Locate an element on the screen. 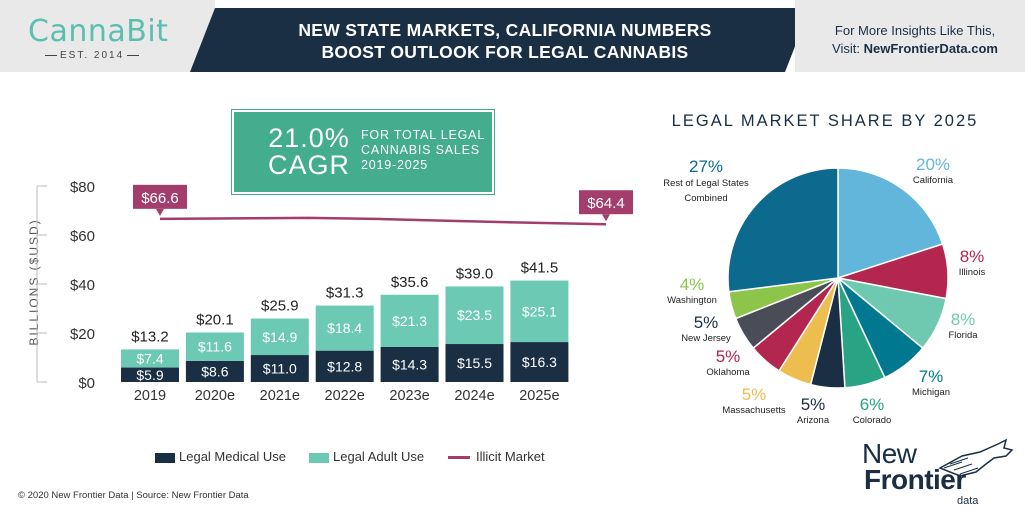  bar-medical-label: $8.6 is located at coordinates (214, 371).